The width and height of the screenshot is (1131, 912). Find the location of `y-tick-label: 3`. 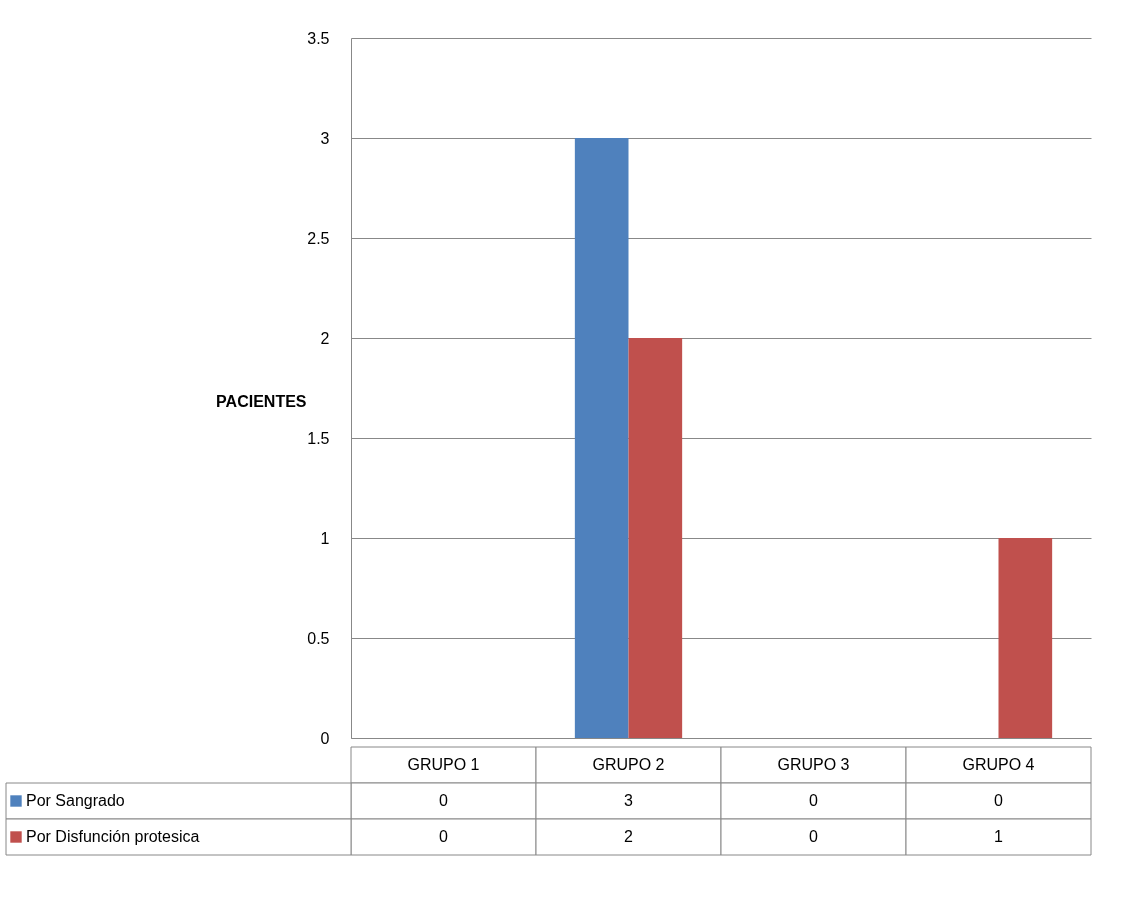

y-tick-label: 3 is located at coordinates (325, 138).